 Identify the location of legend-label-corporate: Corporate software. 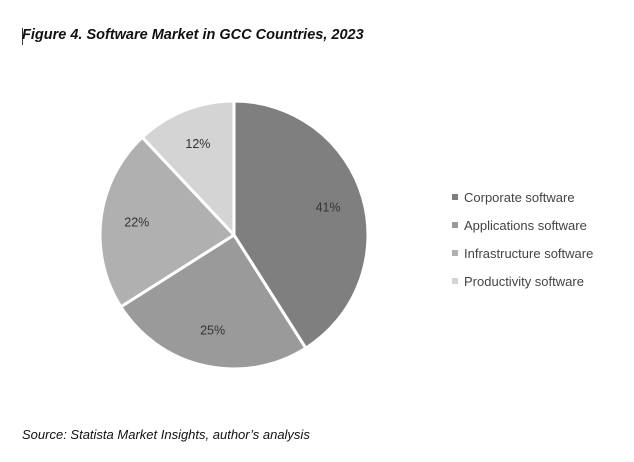
(519, 197).